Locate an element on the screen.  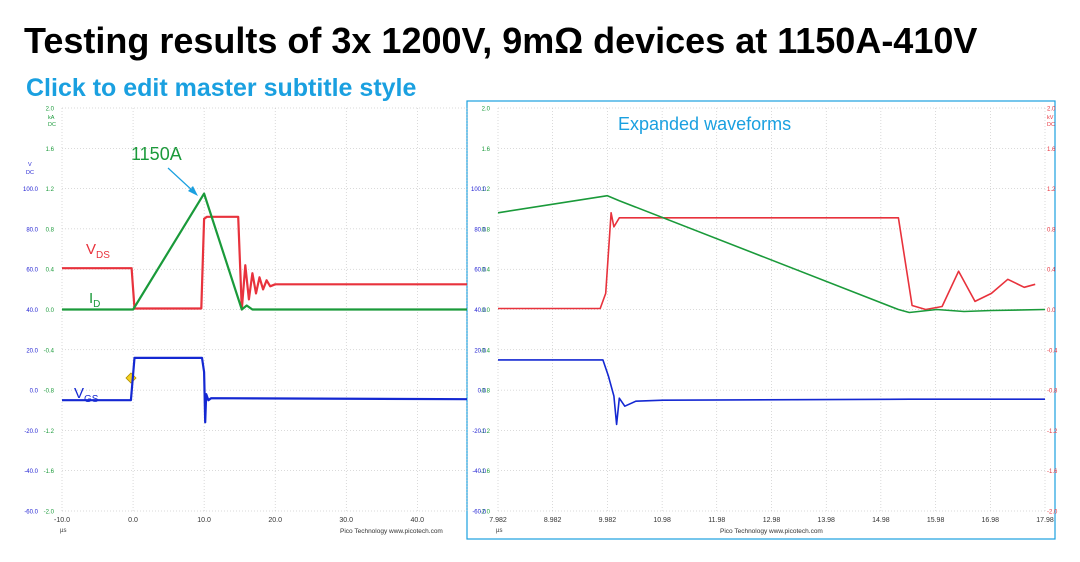
vgs-label: VGS is located at coordinates (86, 395).